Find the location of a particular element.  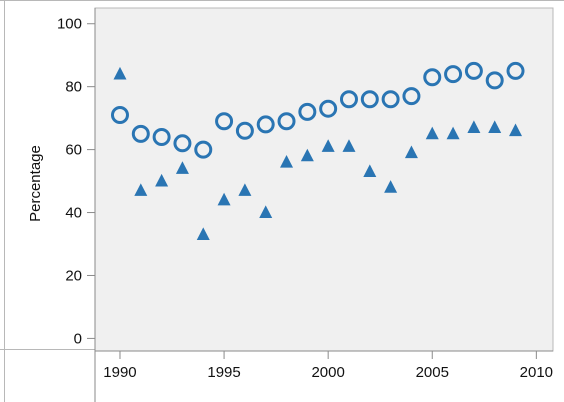

y-tick-label: 80 is located at coordinates (73, 87).